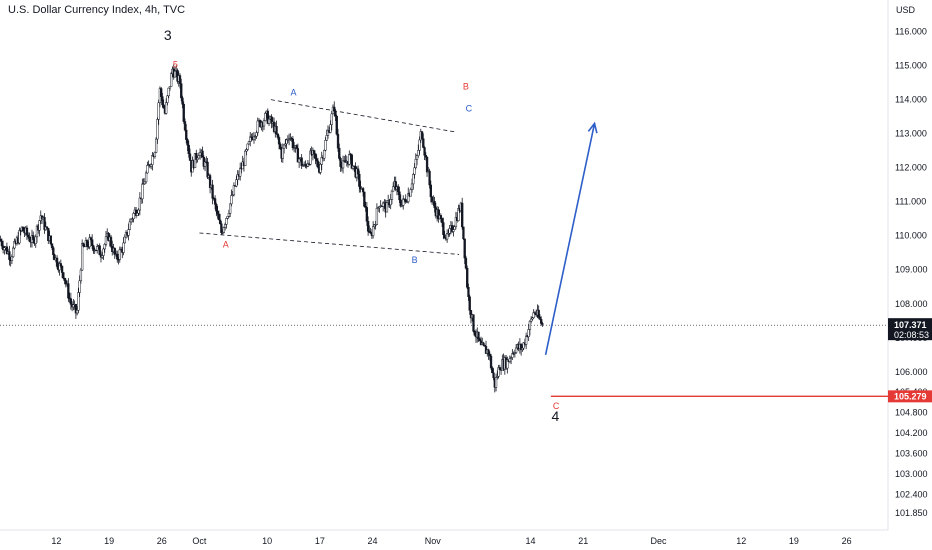 Image resolution: width=932 pixels, height=550 pixels. I want to click on x-tick-label: 12, so click(741, 541).